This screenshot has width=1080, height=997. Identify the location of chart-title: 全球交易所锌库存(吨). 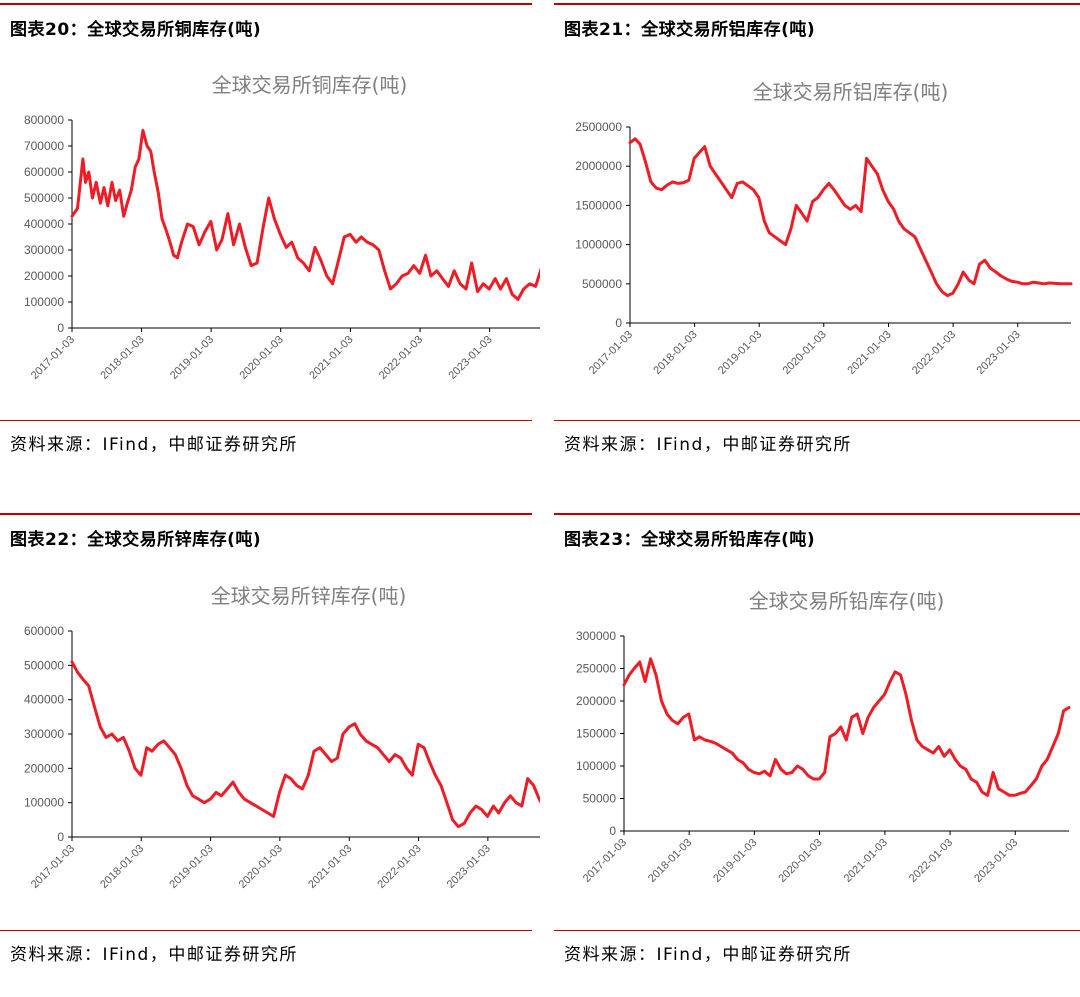
(309, 596).